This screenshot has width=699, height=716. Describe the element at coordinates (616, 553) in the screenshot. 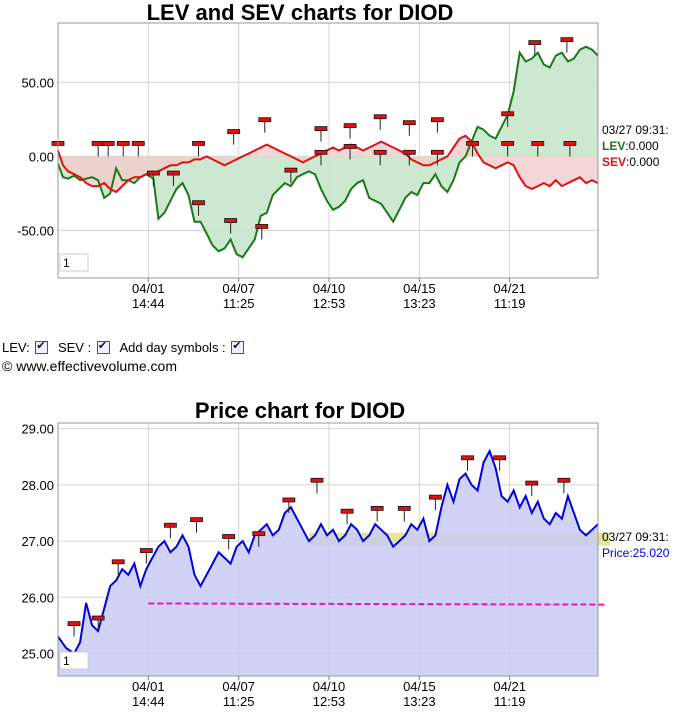

I see `readout-price-label: Price` at that location.